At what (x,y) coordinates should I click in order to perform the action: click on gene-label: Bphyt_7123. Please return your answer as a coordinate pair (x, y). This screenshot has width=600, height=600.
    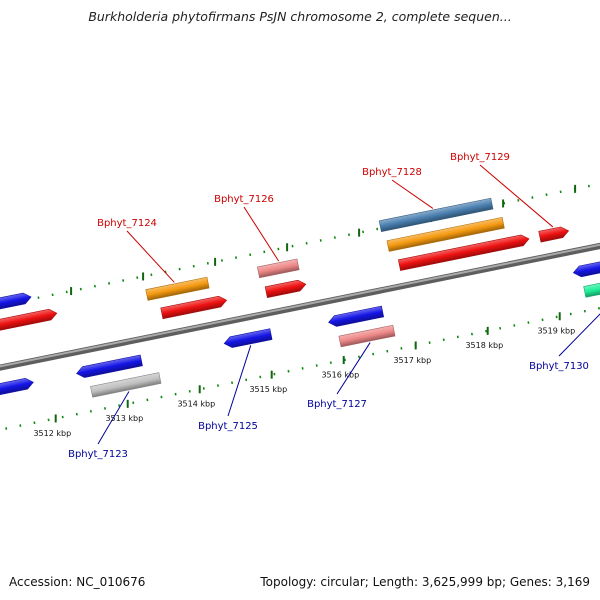
    Looking at the image, I should click on (98, 454).